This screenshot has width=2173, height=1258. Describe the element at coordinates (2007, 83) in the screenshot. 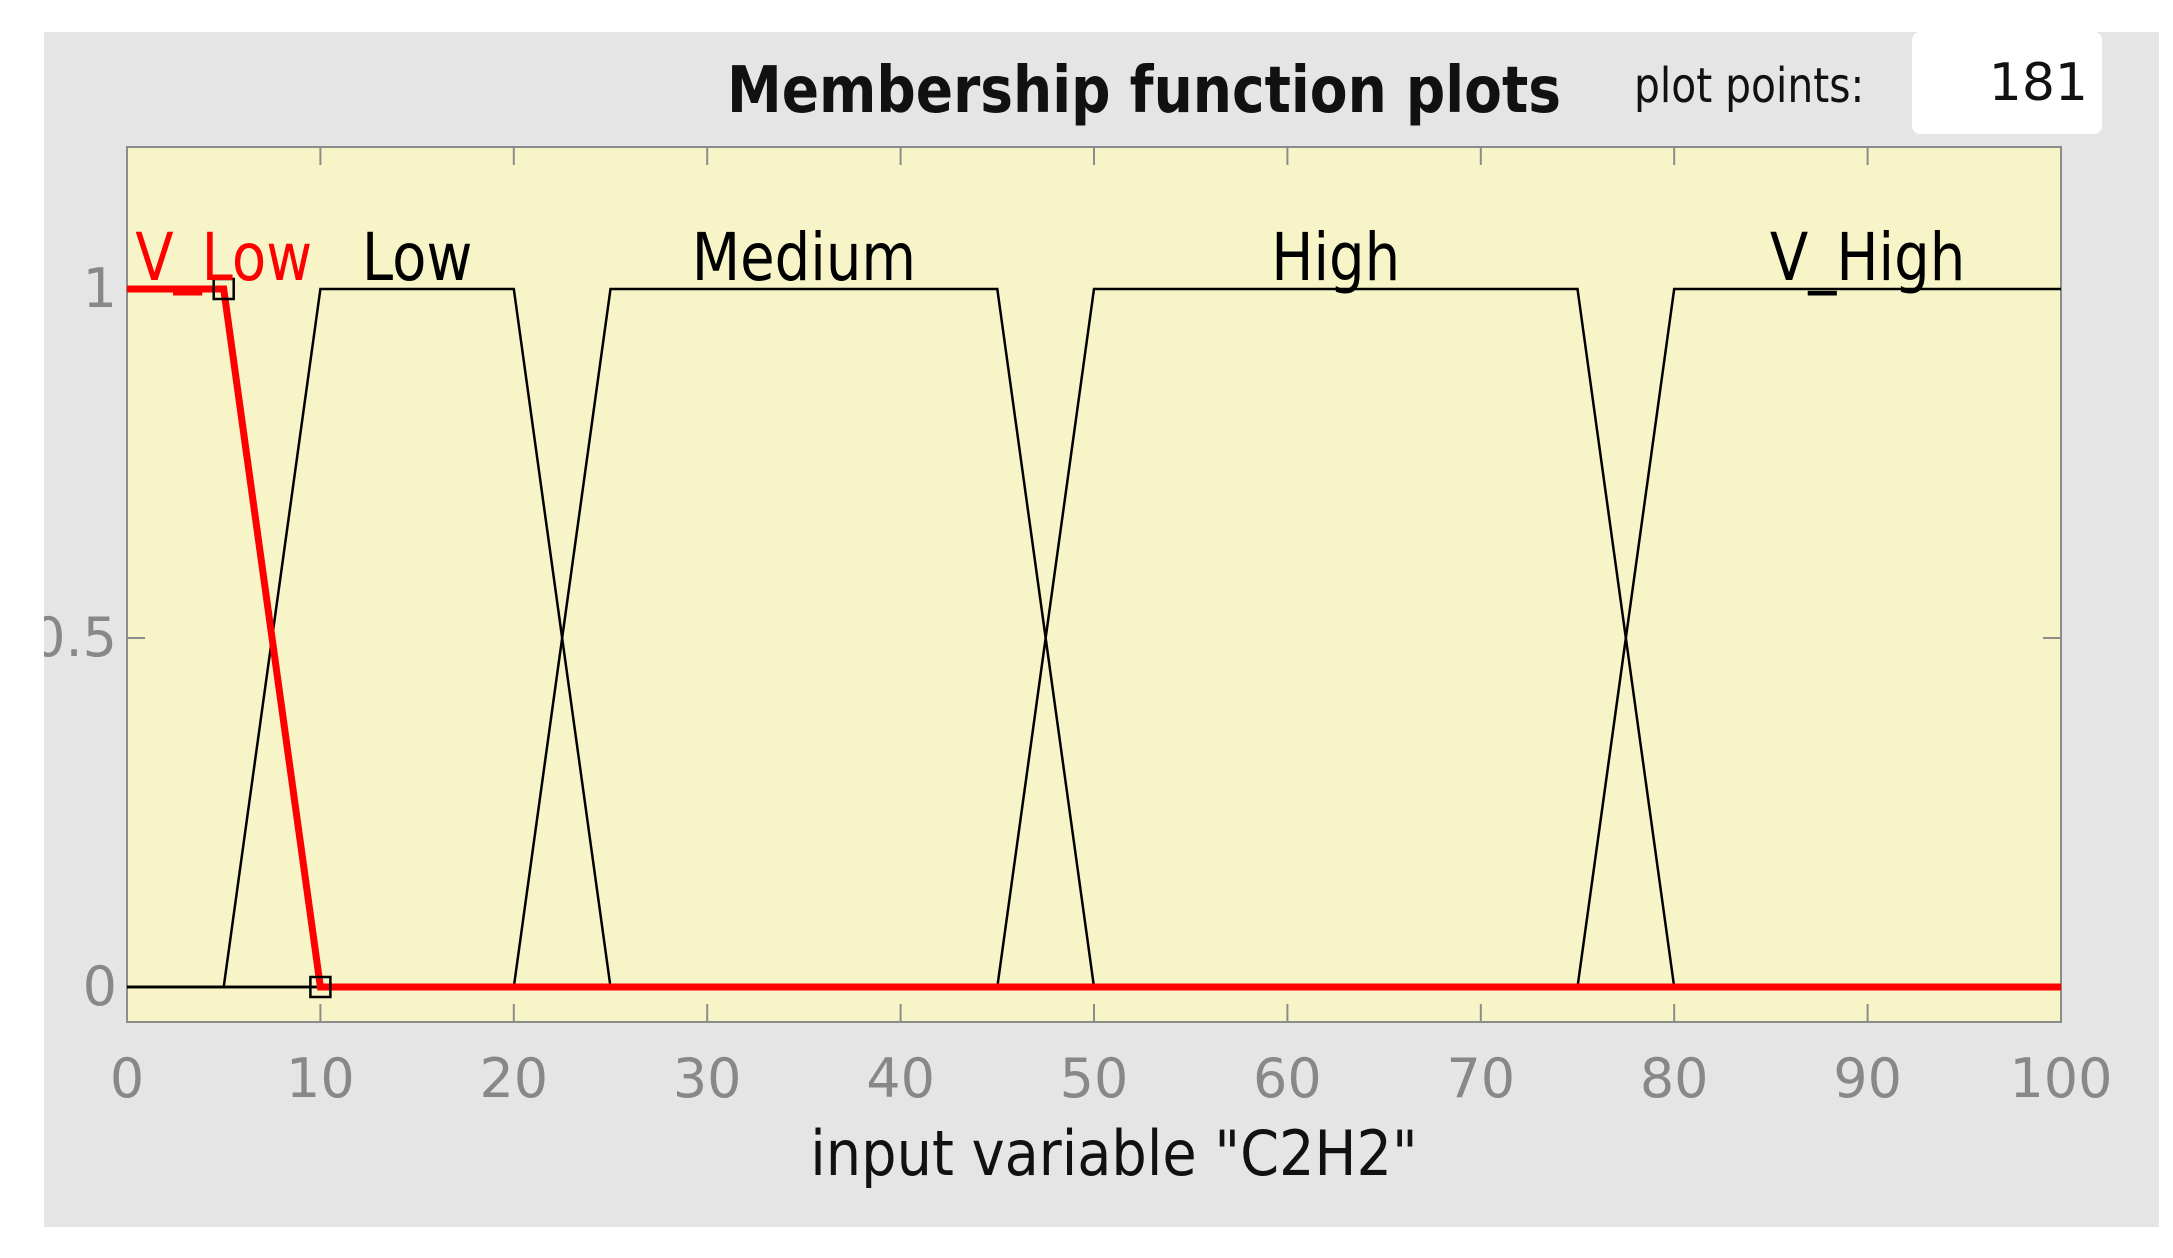

I see `plot-points-input: 181` at that location.